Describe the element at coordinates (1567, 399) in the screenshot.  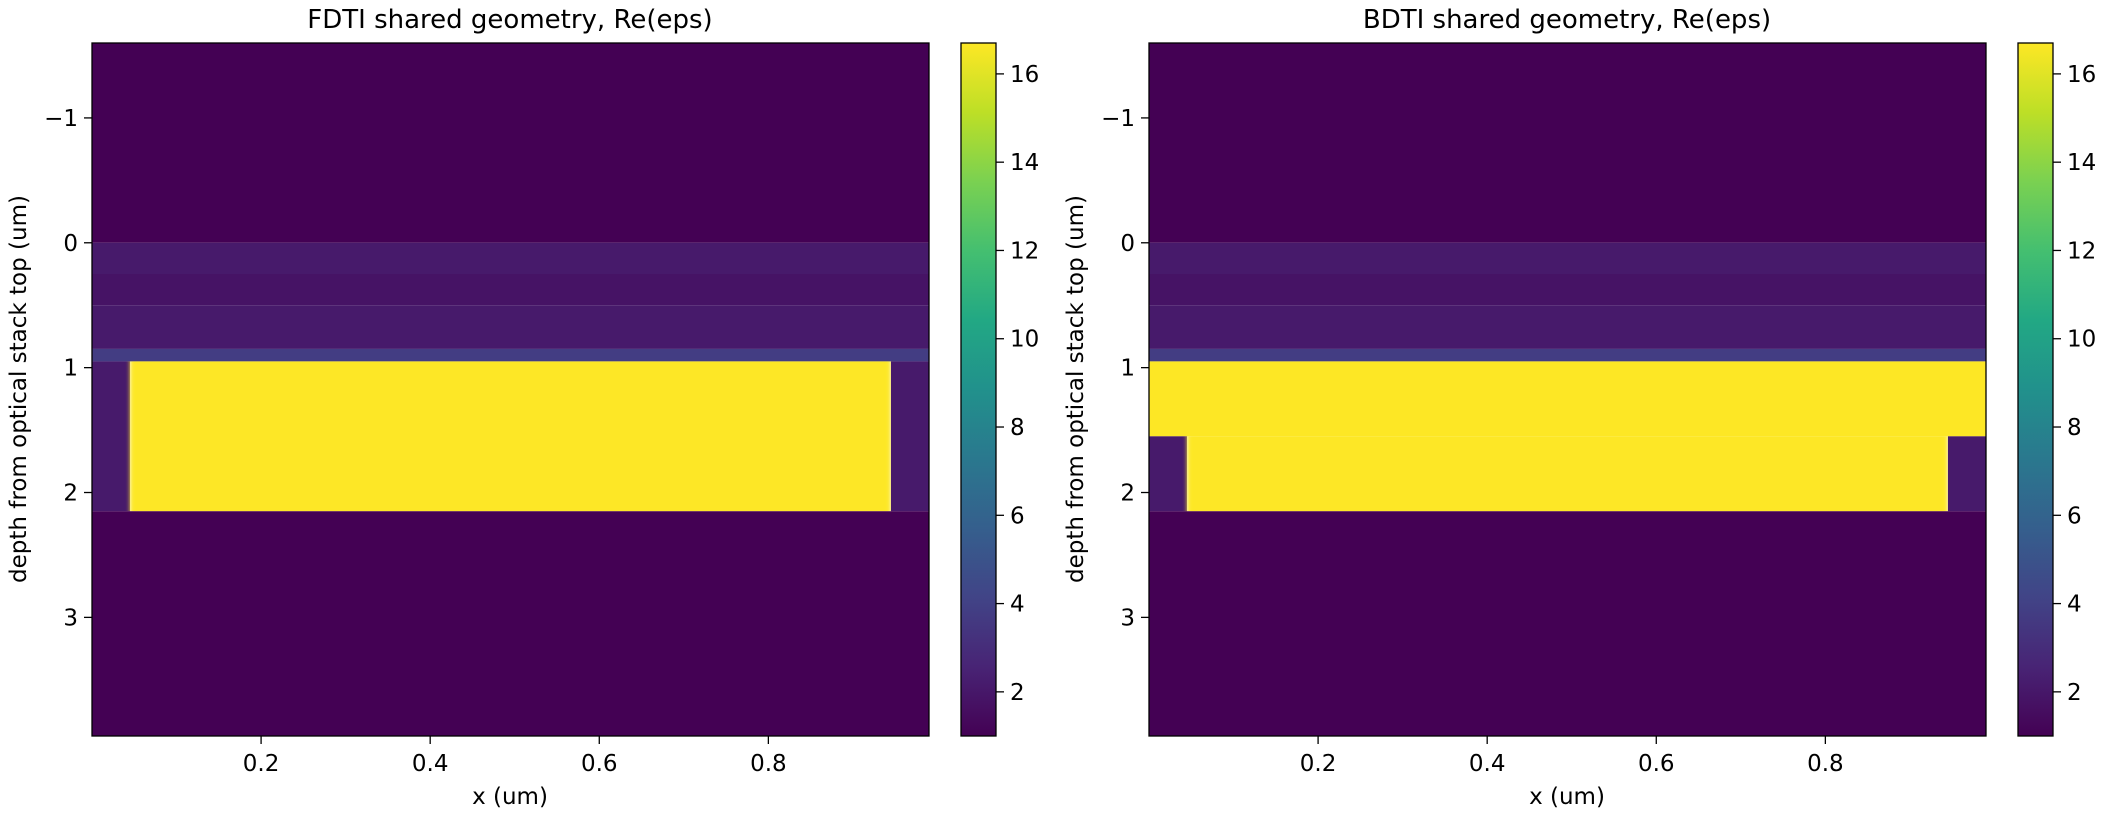
I see `region-silicon-upper` at that location.